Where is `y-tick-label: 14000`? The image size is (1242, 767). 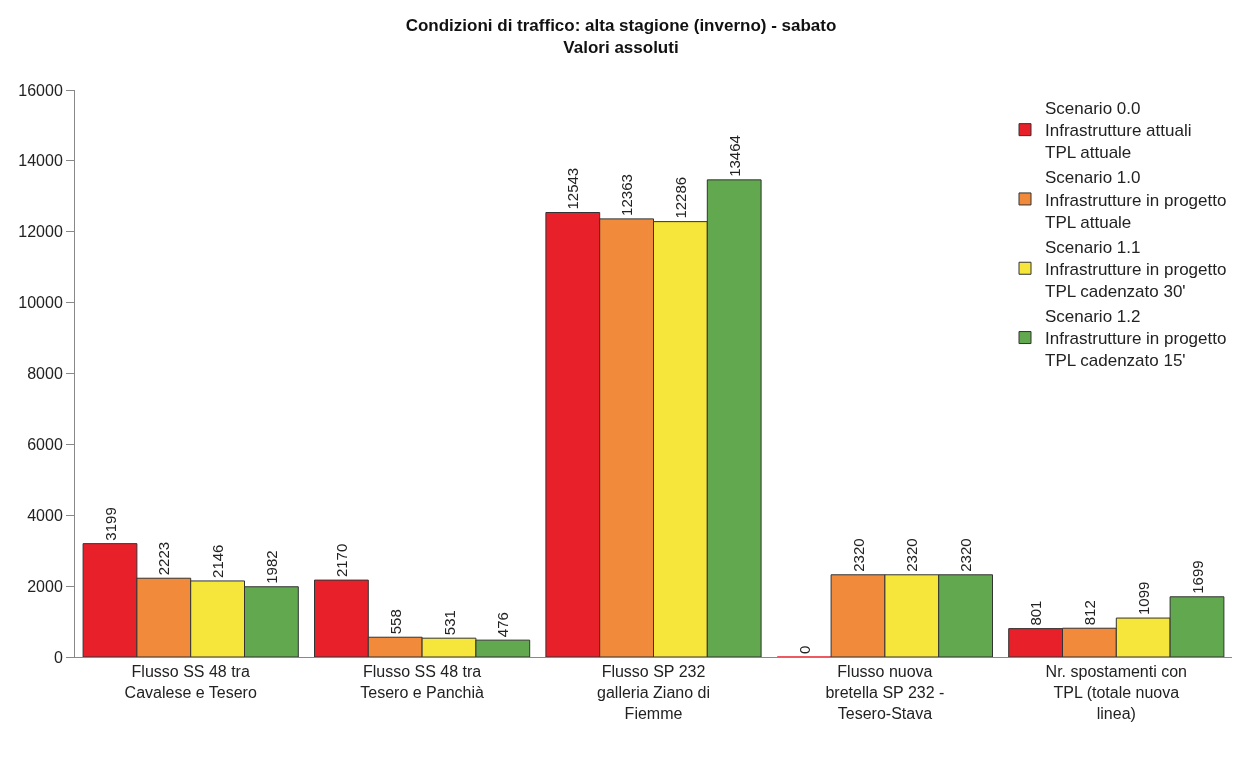 y-tick-label: 14000 is located at coordinates (40, 161).